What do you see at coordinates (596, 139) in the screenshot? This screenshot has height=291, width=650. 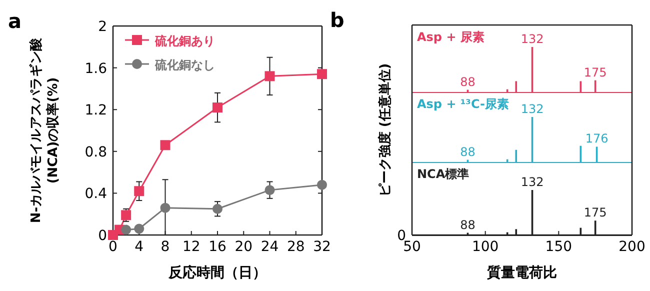 I see `annotation: 176` at bounding box center [596, 139].